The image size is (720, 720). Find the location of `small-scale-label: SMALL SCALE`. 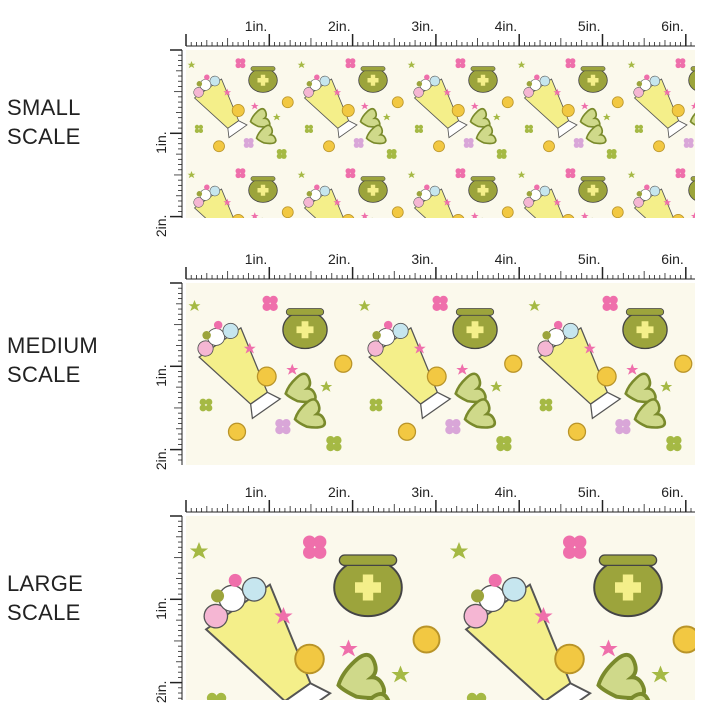

small-scale-label: SMALL SCALE is located at coordinates (44, 122).